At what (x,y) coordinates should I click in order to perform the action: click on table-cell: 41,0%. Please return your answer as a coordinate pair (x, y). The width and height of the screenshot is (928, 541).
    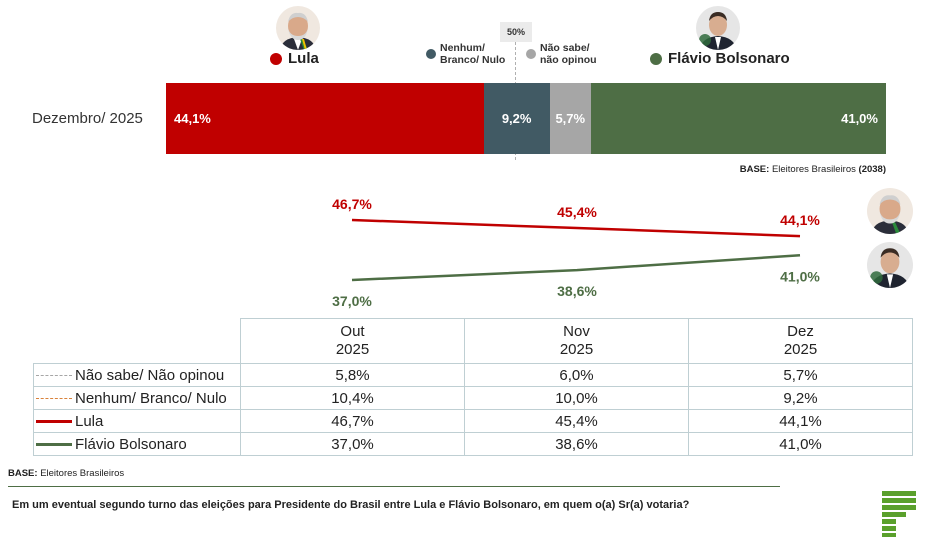
    Looking at the image, I should click on (800, 444).